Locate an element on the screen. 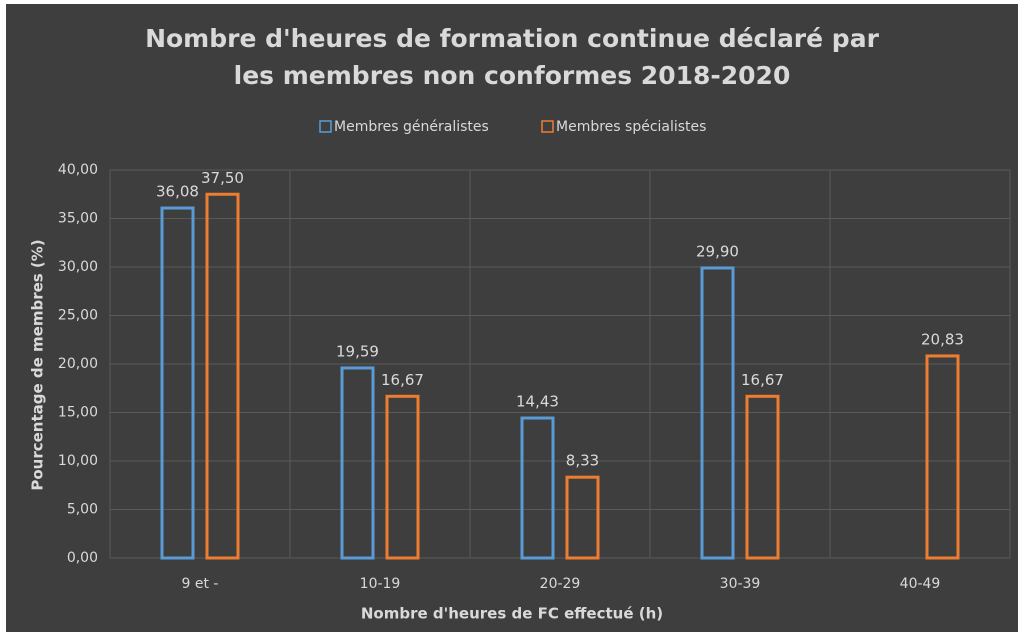  x-tick-label: 20-29 is located at coordinates (560, 584).